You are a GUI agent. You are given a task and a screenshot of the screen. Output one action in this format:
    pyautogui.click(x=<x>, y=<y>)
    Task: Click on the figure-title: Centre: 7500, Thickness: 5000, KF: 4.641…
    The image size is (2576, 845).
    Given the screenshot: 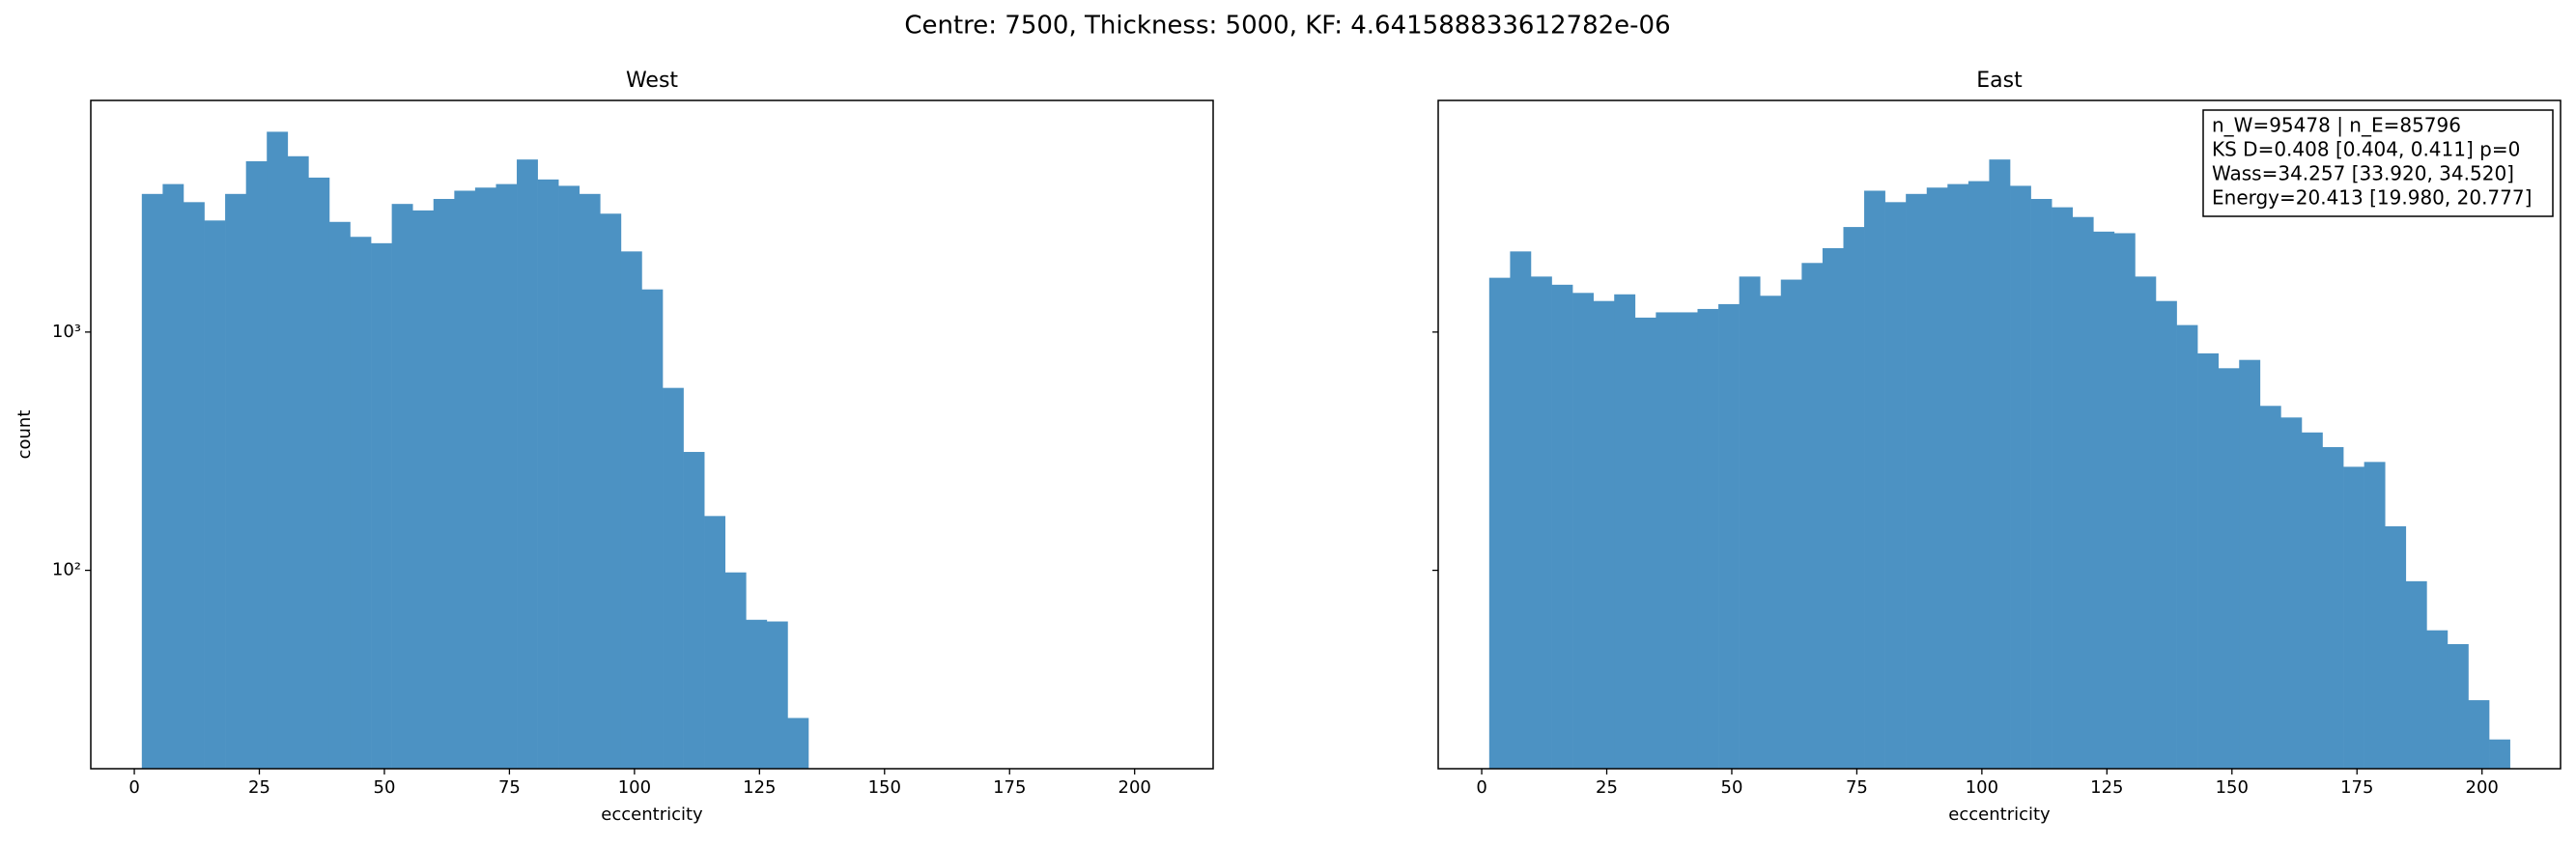 What is the action you would take?
    pyautogui.click(x=1287, y=26)
    